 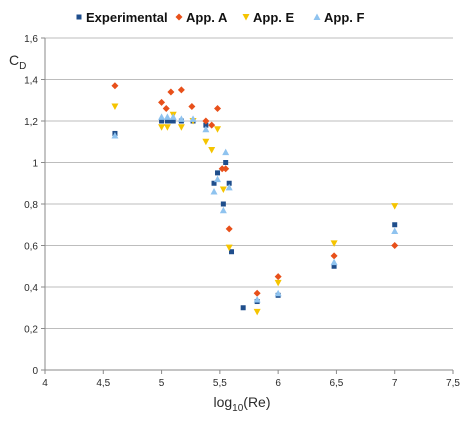 What do you see at coordinates (31, 39) in the screenshot?
I see `y-tick-label: 1,6` at bounding box center [31, 39].